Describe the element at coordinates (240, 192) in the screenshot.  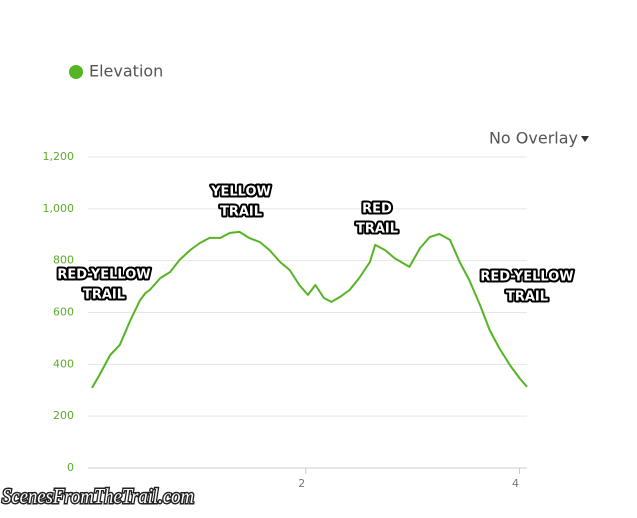
I see `trail-annotation: YELLOW` at that location.